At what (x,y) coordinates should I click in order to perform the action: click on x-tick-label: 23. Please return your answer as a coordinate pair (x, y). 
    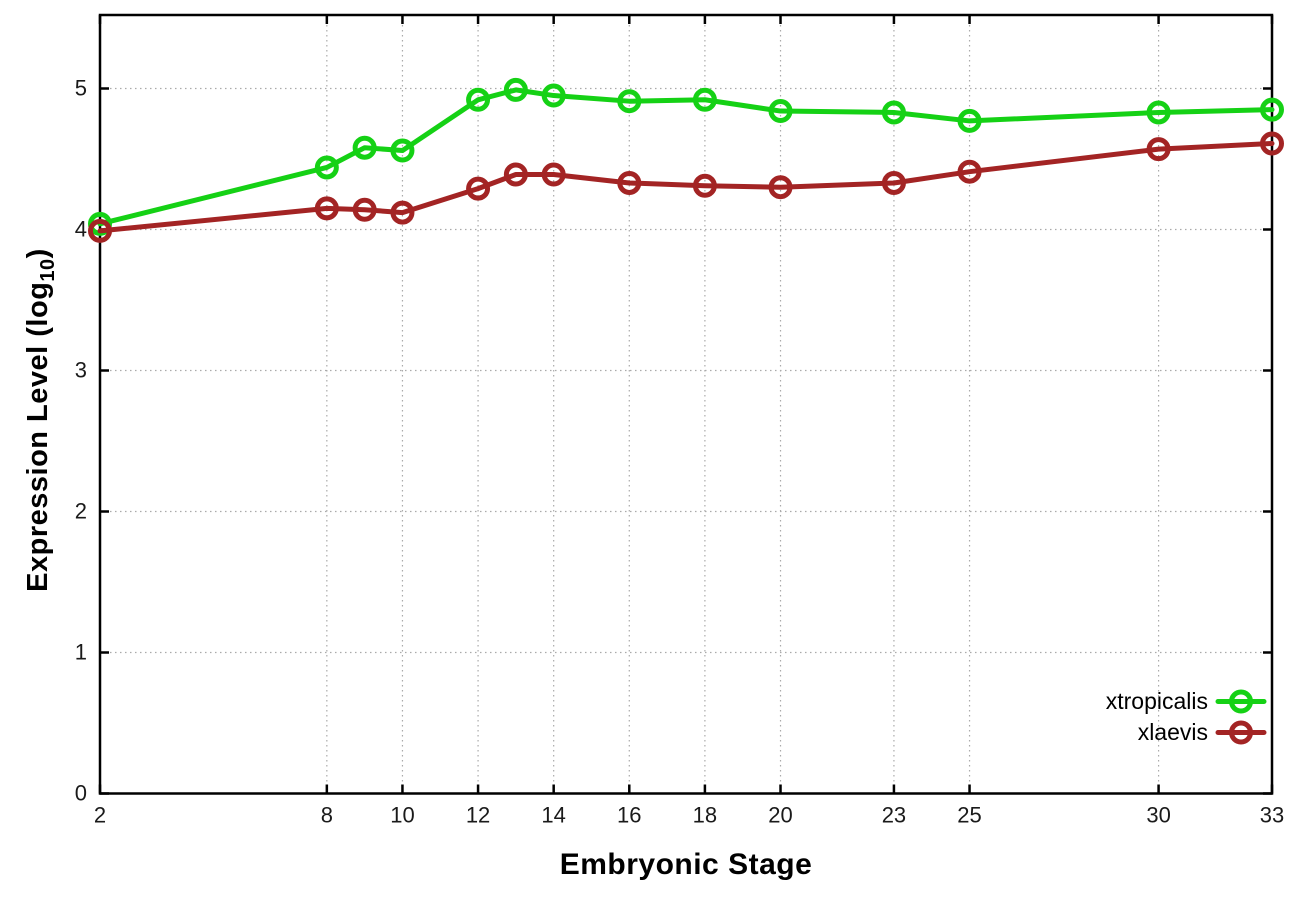
    Looking at the image, I should click on (894, 815).